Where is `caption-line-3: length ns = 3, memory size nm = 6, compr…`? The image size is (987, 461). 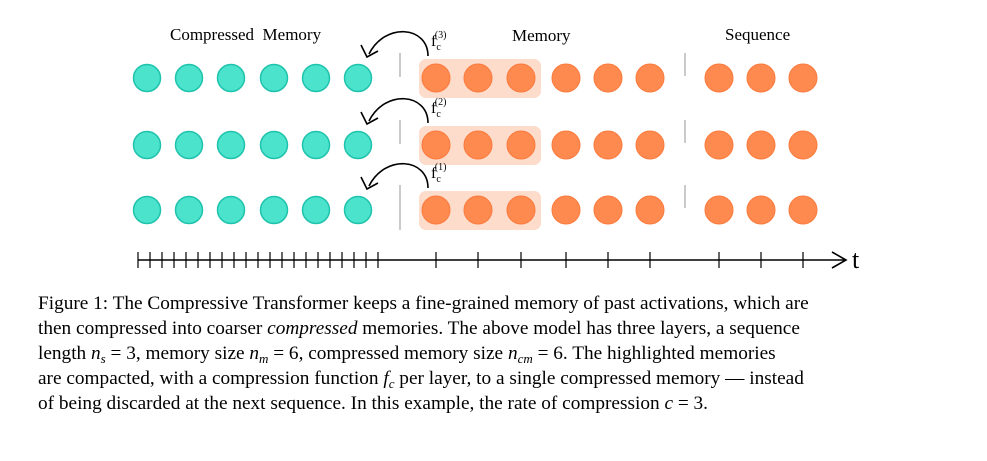 caption-line-3: length ns = 3, memory size nm = 6, compr… is located at coordinates (503, 353).